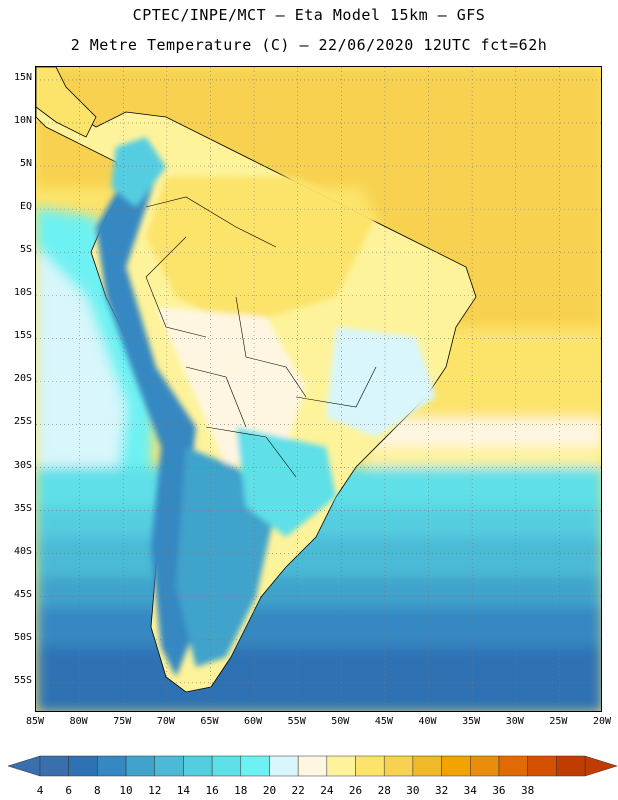 The width and height of the screenshot is (618, 800). I want to click on lat-label: 35S, so click(22, 508).